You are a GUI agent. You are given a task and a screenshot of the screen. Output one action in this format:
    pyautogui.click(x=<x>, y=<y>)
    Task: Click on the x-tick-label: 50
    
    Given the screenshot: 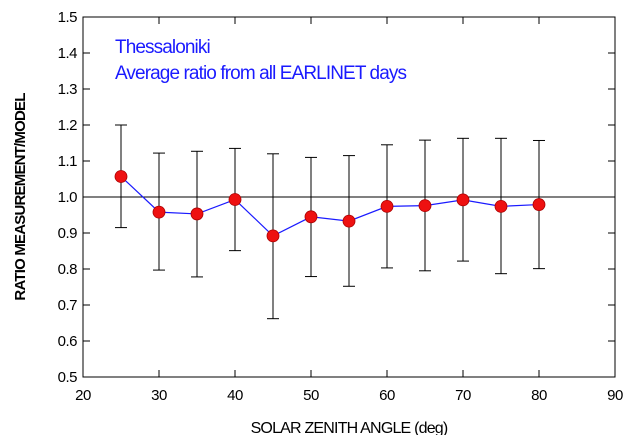 What is the action you would take?
    pyautogui.click(x=311, y=395)
    